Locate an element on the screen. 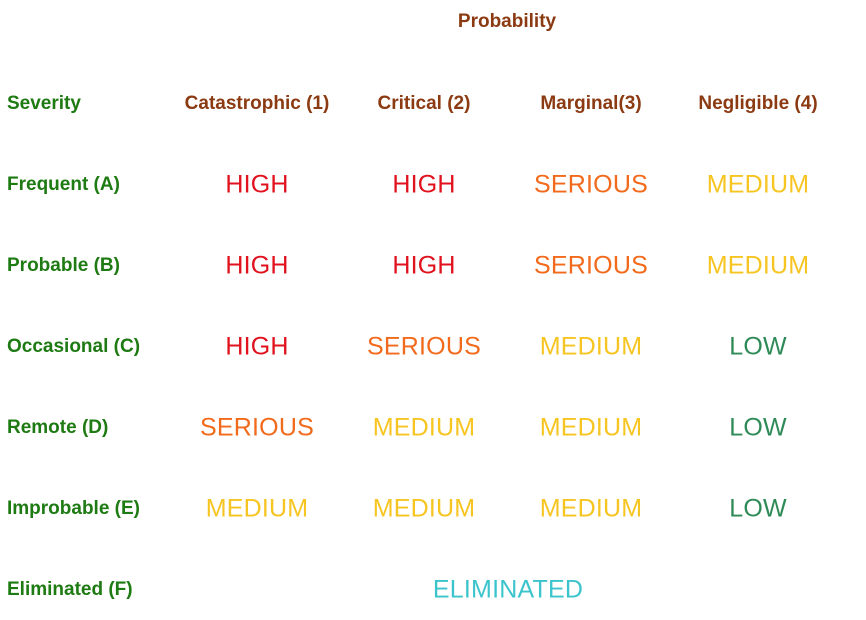 This screenshot has height=620, width=866. severity-label: Severity is located at coordinates (44, 103).